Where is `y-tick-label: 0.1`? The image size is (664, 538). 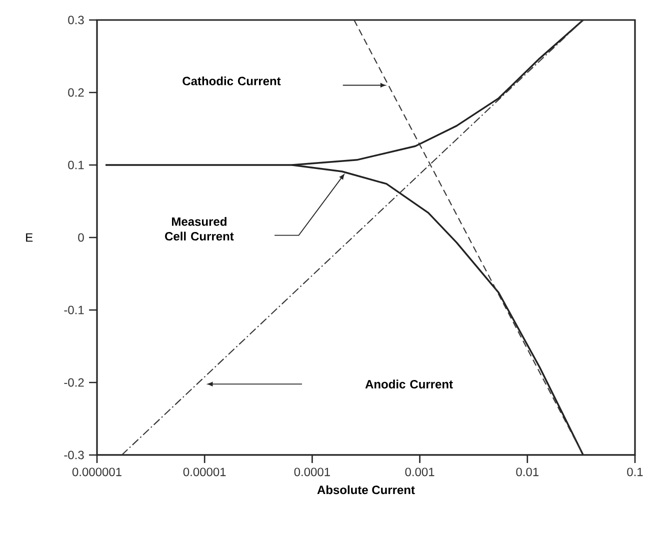 y-tick-label: 0.1 is located at coordinates (76, 165).